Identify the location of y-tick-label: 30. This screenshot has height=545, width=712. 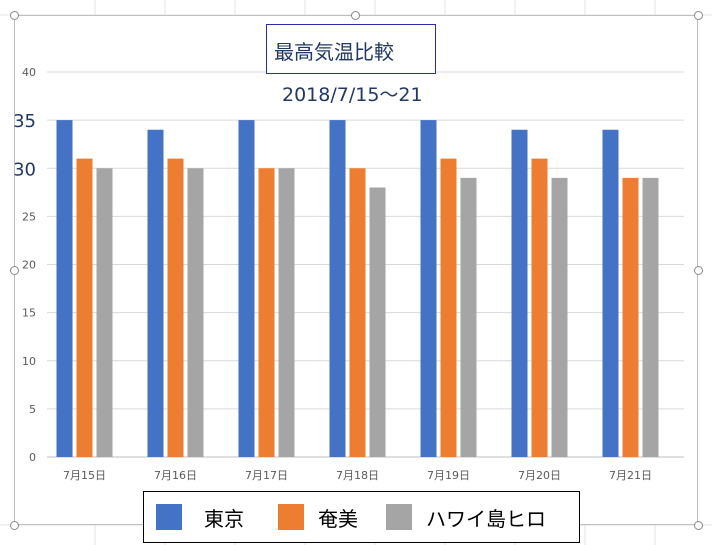
(24, 169).